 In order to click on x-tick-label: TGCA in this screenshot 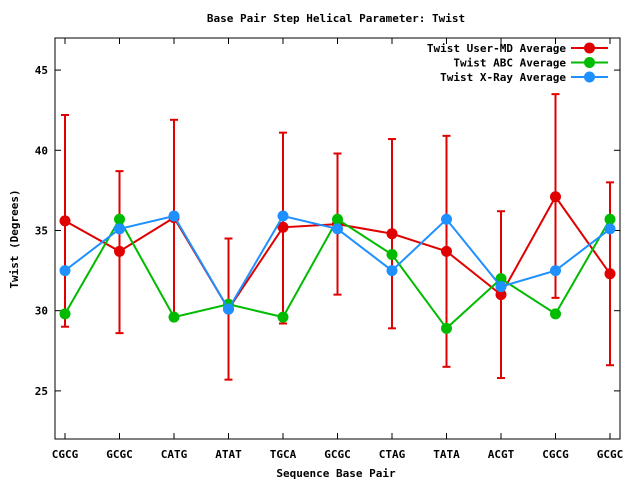, I will do `click(283, 454)`.